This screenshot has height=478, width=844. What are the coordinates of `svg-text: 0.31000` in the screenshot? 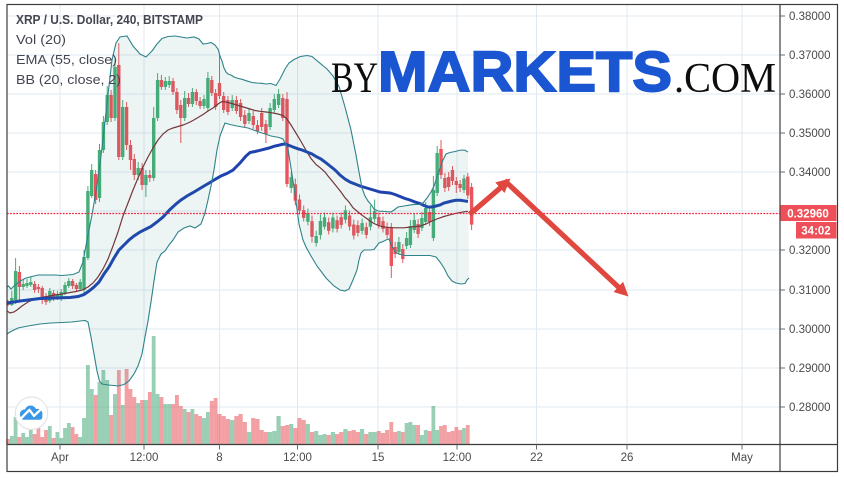 It's located at (810, 291).